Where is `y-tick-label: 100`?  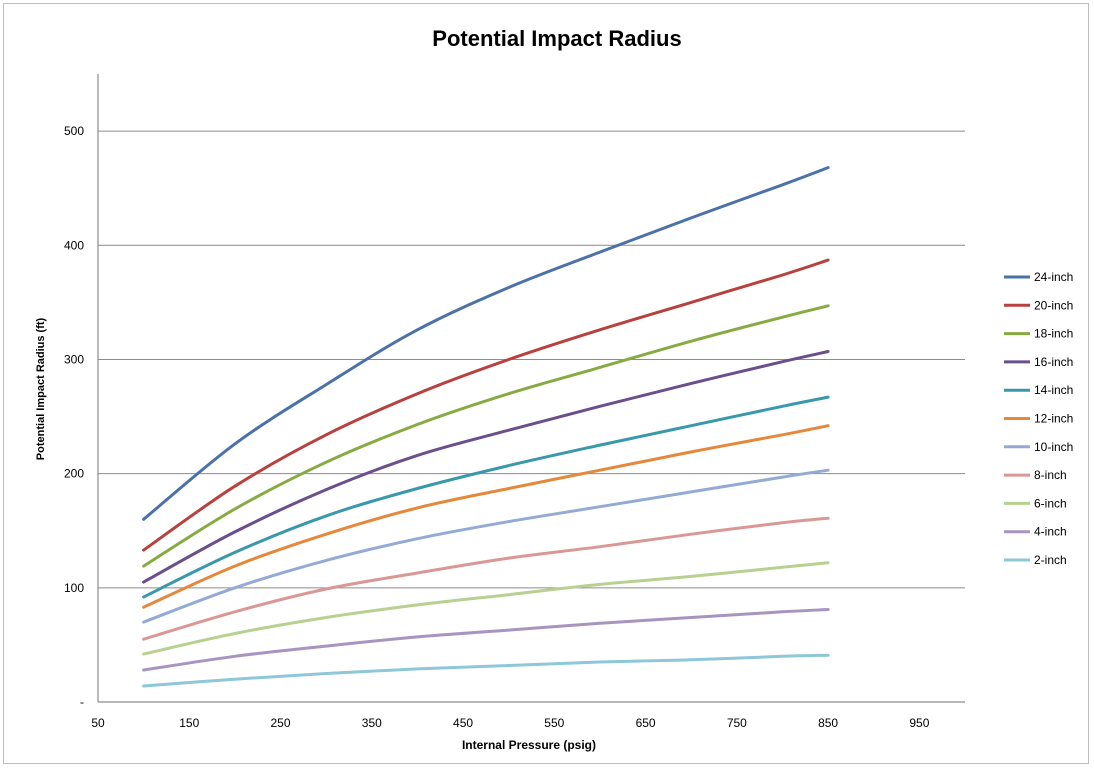 y-tick-label: 100 is located at coordinates (74, 588).